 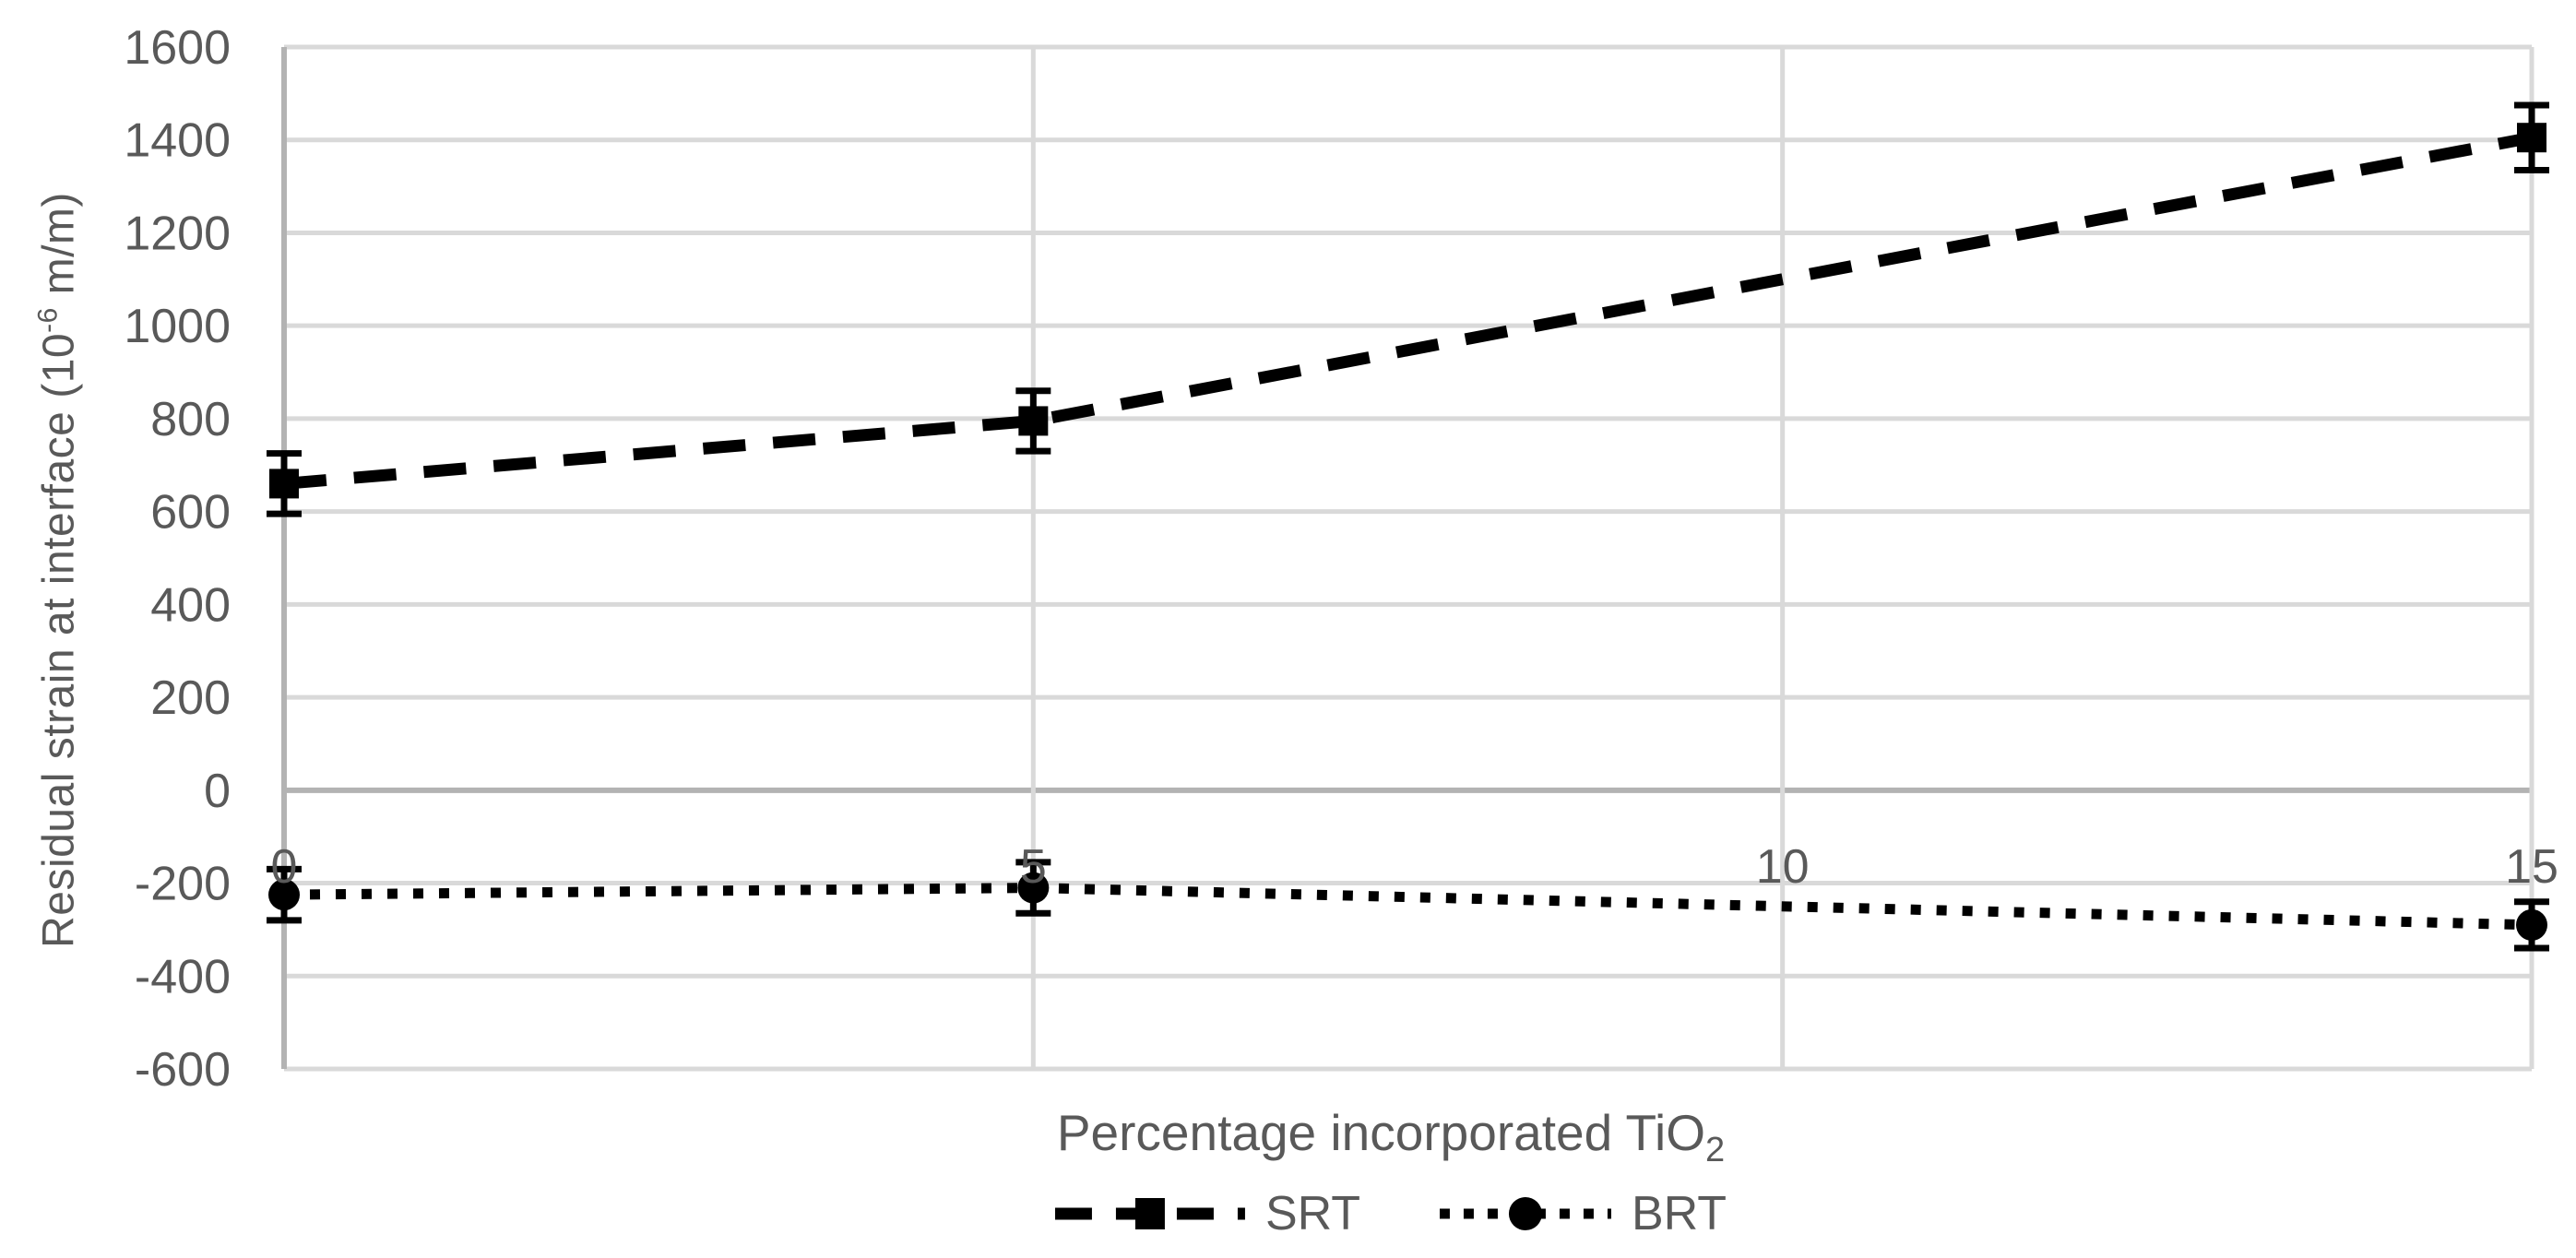 What do you see at coordinates (190, 698) in the screenshot?
I see `y-tick-label: 200` at bounding box center [190, 698].